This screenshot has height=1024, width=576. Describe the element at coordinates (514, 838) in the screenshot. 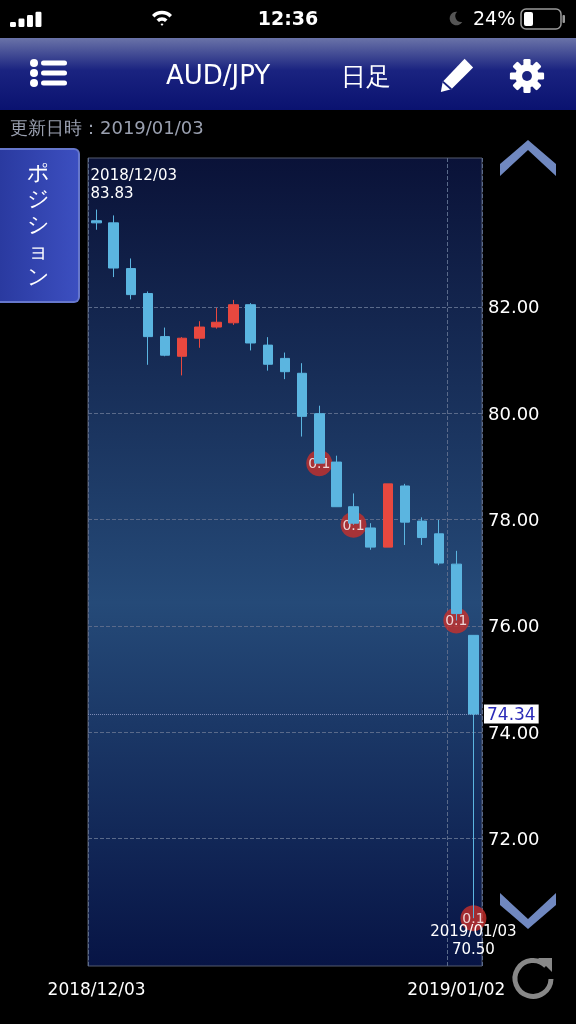

I see `y-tick-label: 72.00` at that location.